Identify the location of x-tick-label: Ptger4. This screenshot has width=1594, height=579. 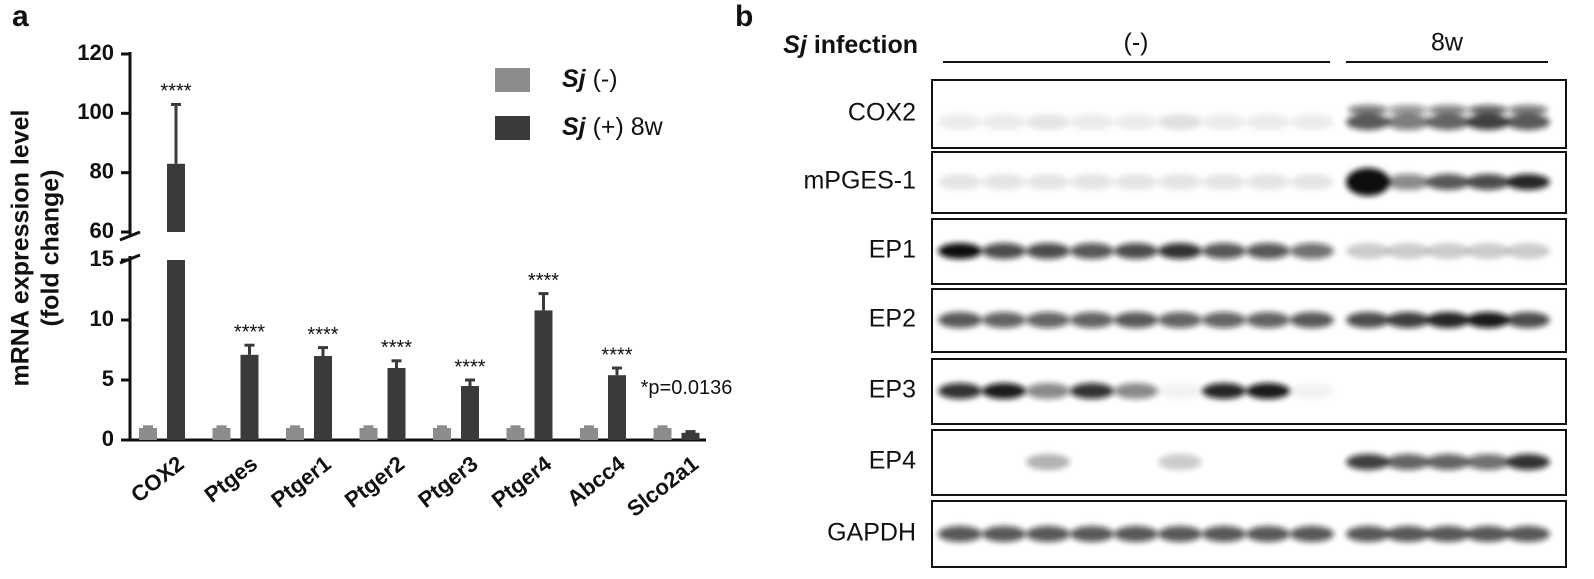
(522, 481).